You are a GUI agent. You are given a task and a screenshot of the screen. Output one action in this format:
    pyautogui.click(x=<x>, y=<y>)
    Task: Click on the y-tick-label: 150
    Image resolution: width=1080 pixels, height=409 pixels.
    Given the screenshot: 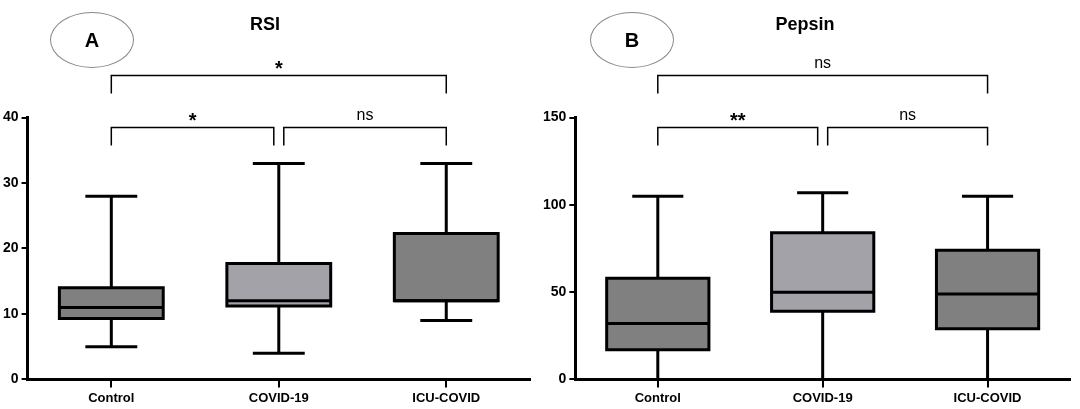 What is the action you would take?
    pyautogui.click(x=555, y=116)
    